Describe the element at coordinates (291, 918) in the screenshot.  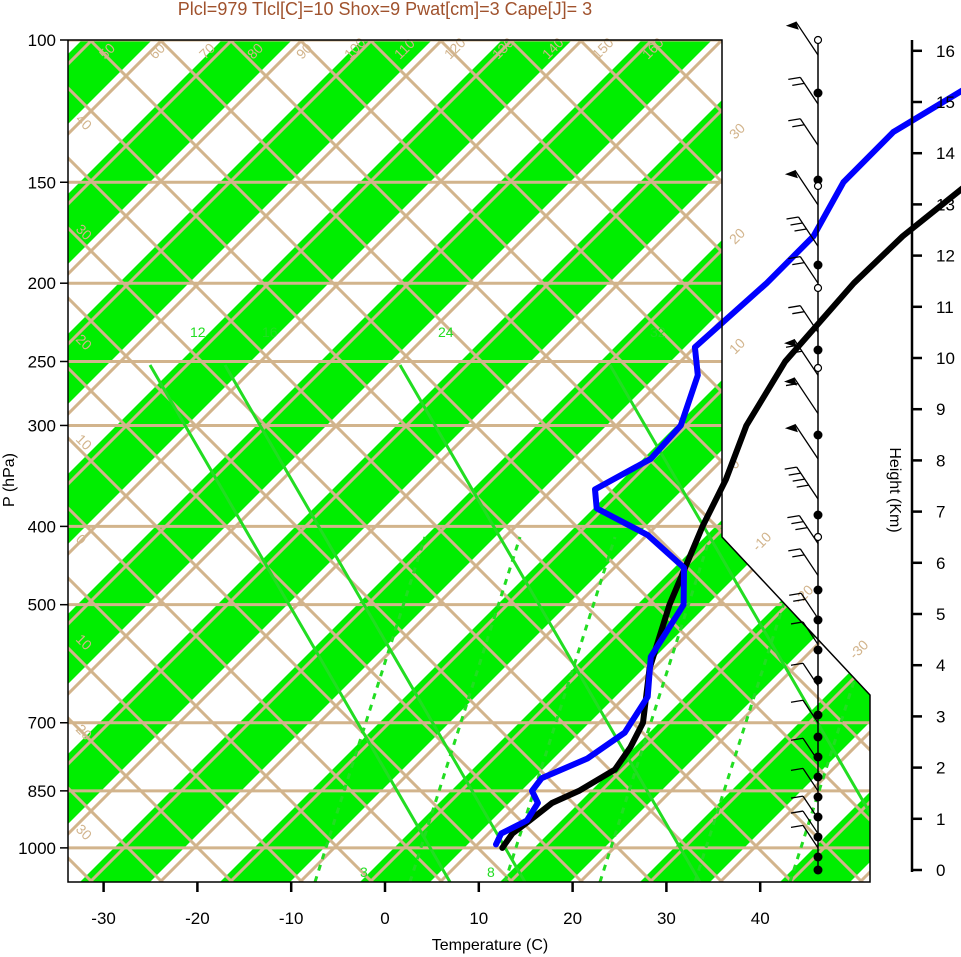
I see `temperature-tick-label: -10` at that location.